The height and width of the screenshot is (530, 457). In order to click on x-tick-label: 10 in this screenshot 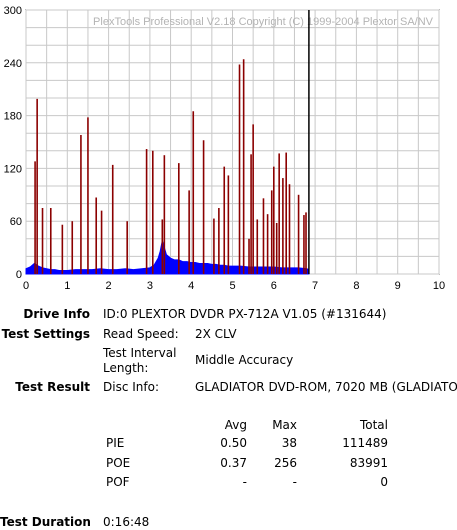, I will do `click(439, 286)`.